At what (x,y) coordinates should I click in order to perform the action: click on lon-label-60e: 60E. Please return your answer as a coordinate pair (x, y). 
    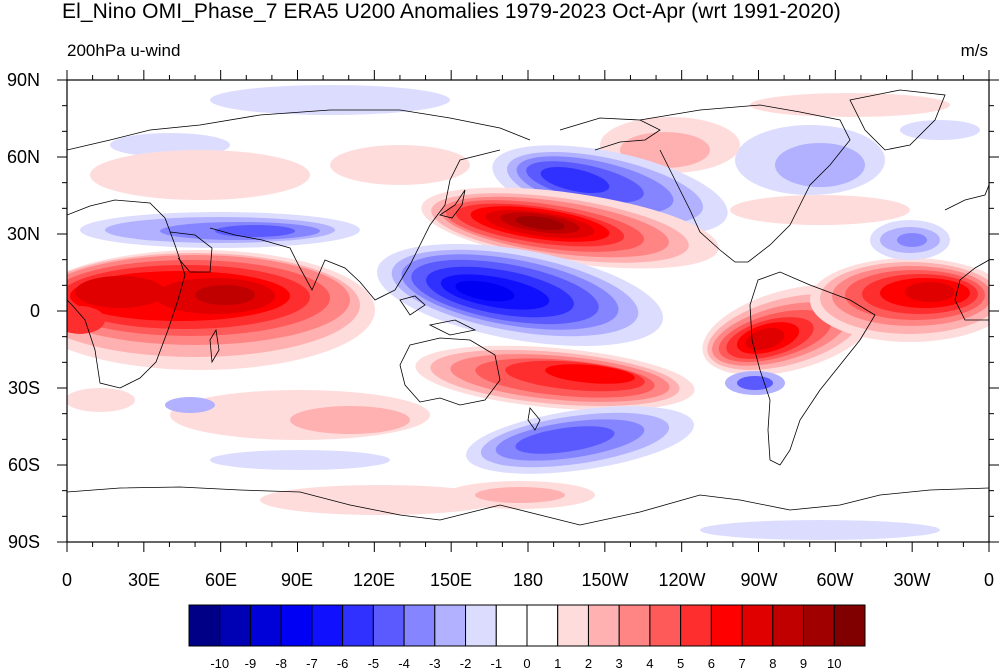
    Looking at the image, I should click on (221, 580).